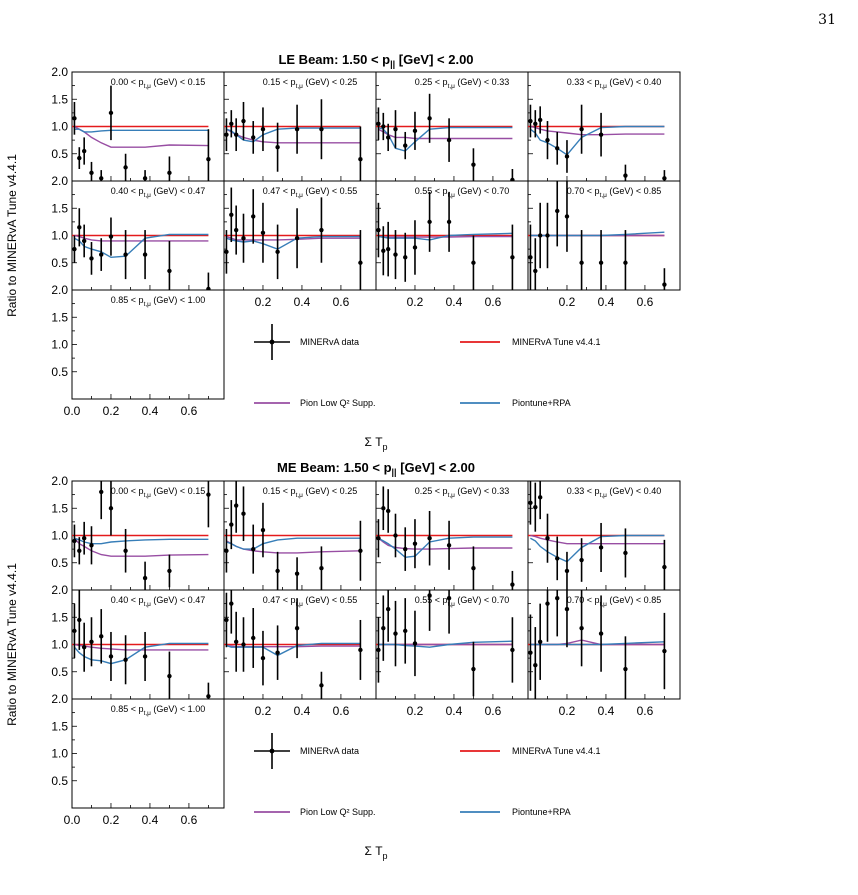 The image size is (858, 895). I want to click on y-tick-label: 2.0, so click(59, 481).